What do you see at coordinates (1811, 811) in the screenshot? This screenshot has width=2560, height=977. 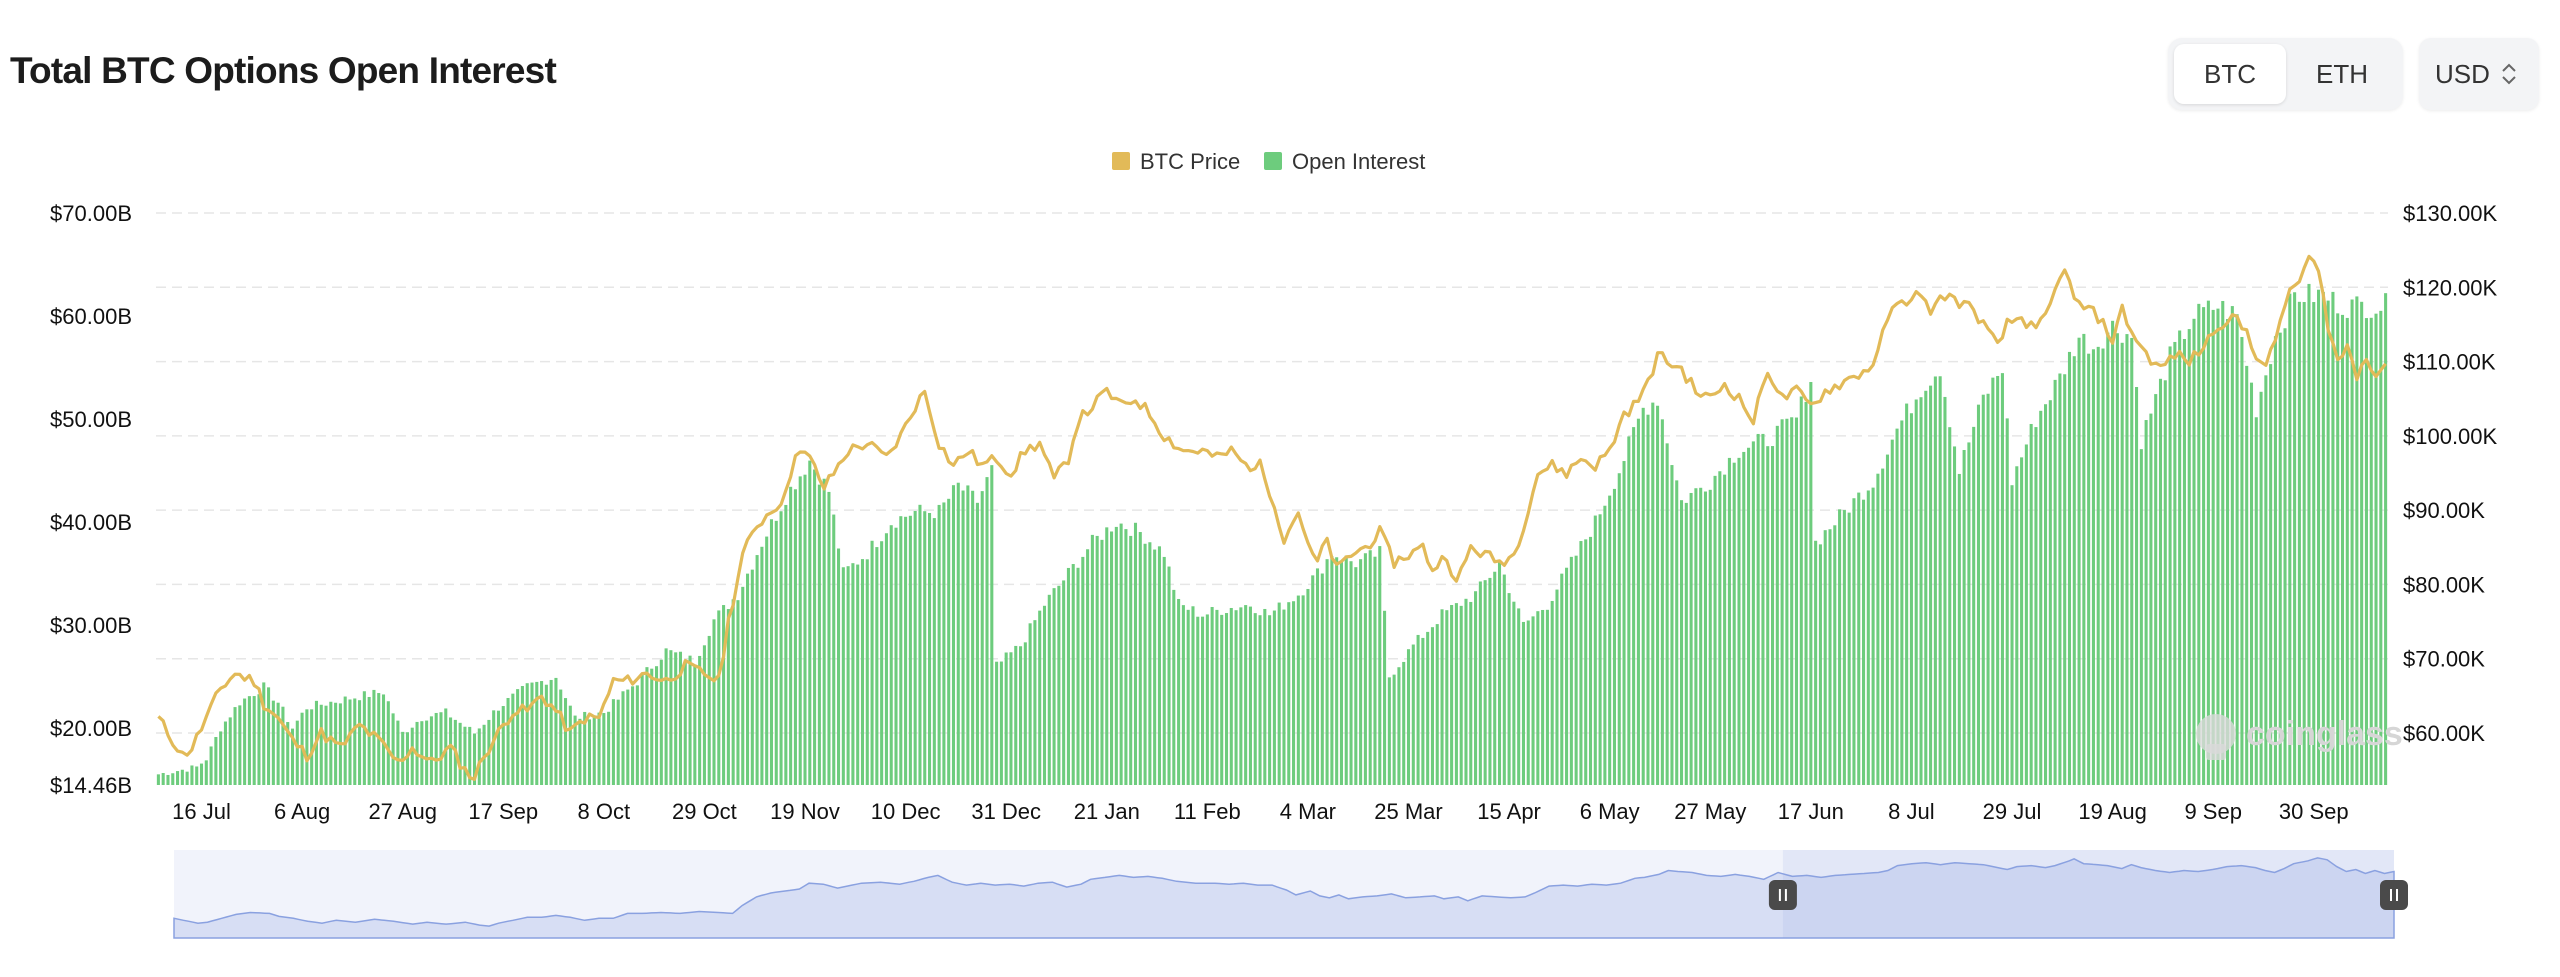 I see `x-tick-label: 17 Jun` at bounding box center [1811, 811].